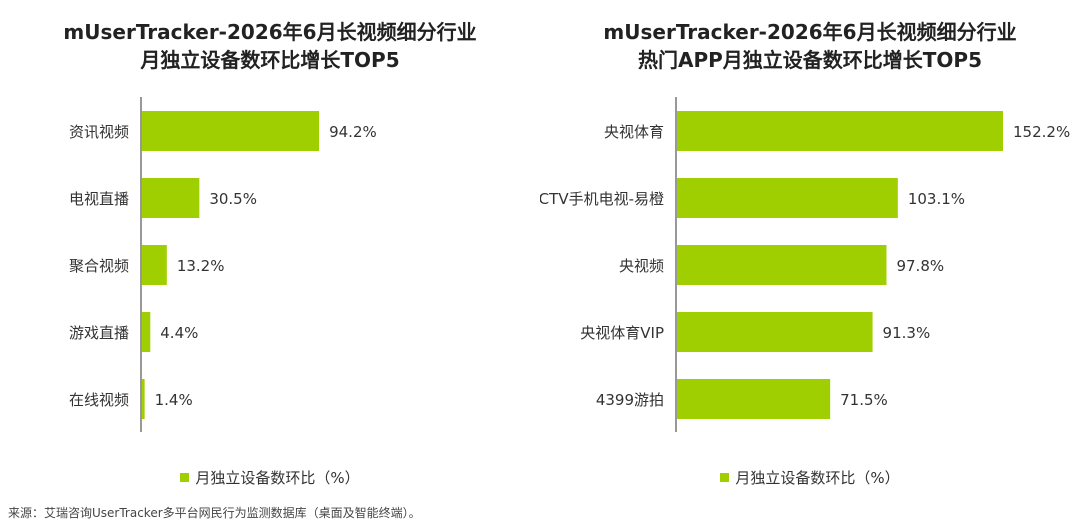 This screenshot has height=525, width=1080. What do you see at coordinates (641, 266) in the screenshot?
I see `category-label: 央视频` at bounding box center [641, 266].